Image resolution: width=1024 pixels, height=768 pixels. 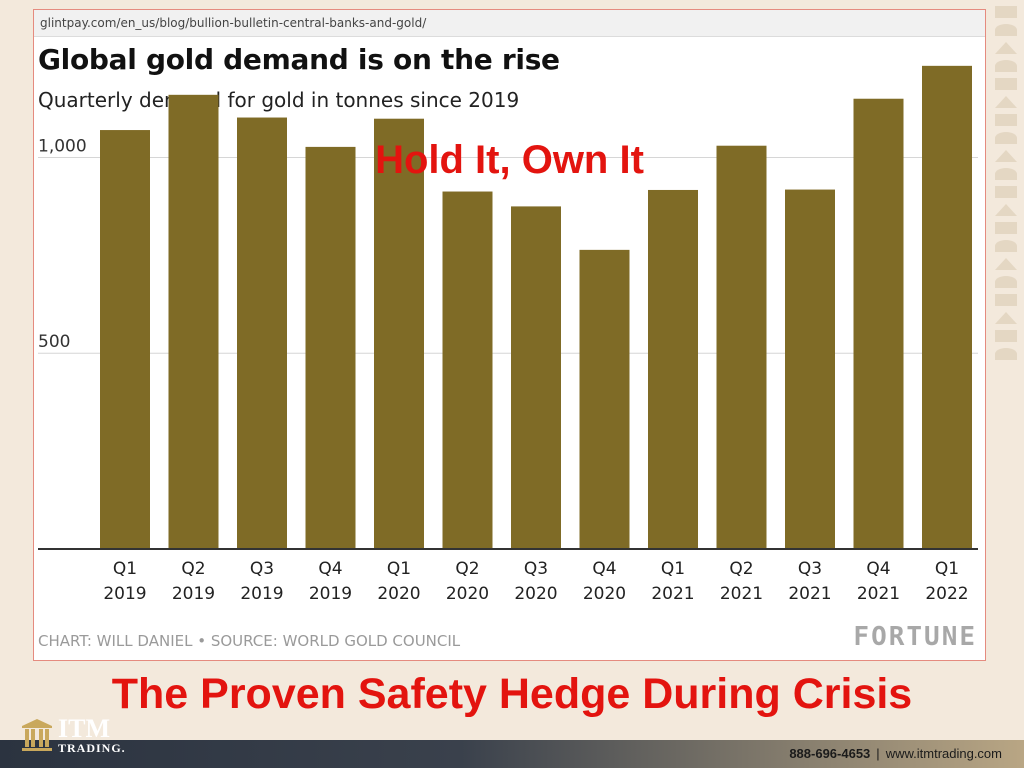 What do you see at coordinates (1006, 193) in the screenshot?
I see `background-pattern` at bounding box center [1006, 193].